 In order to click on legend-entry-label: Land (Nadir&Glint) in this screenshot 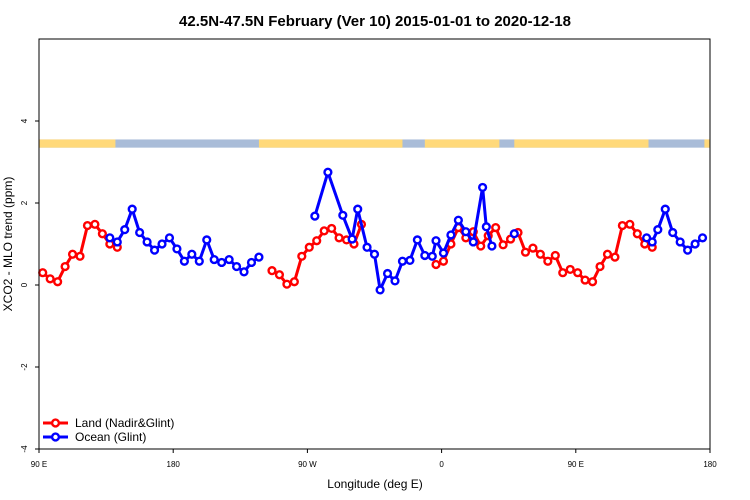, I will do `click(124, 423)`.